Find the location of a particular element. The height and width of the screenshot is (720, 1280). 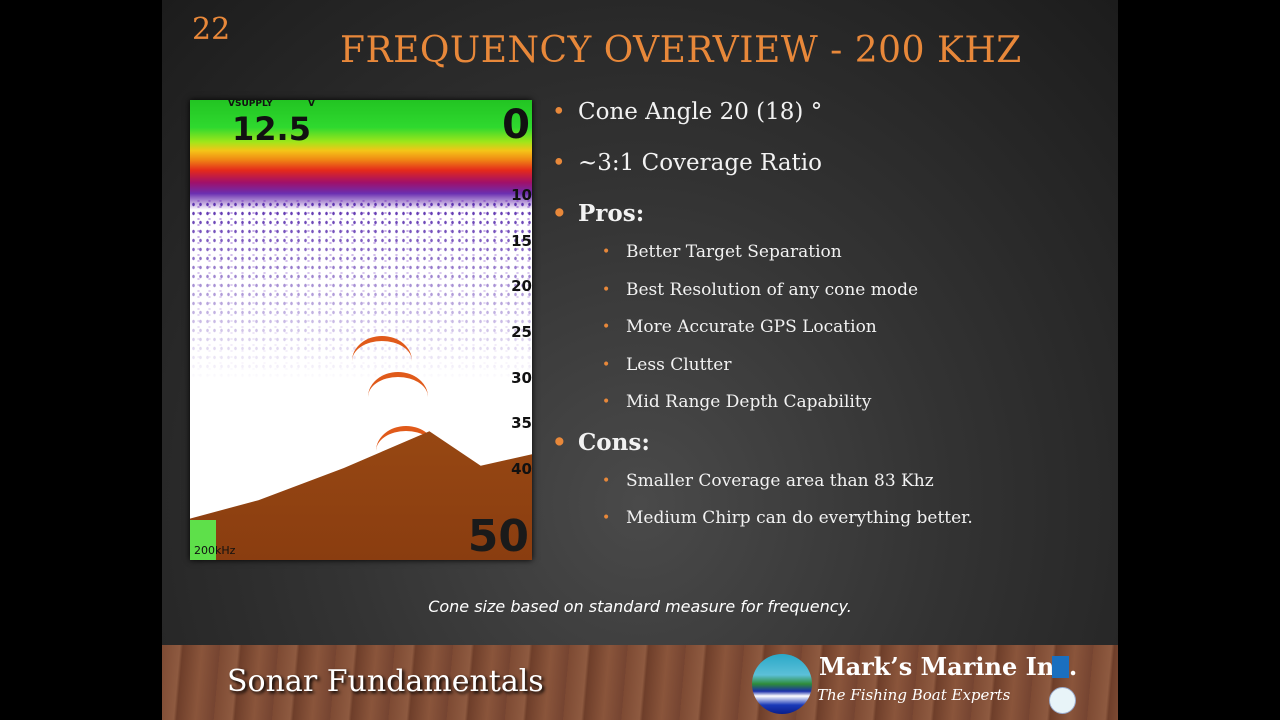

depth-top: 0 is located at coordinates (516, 125).